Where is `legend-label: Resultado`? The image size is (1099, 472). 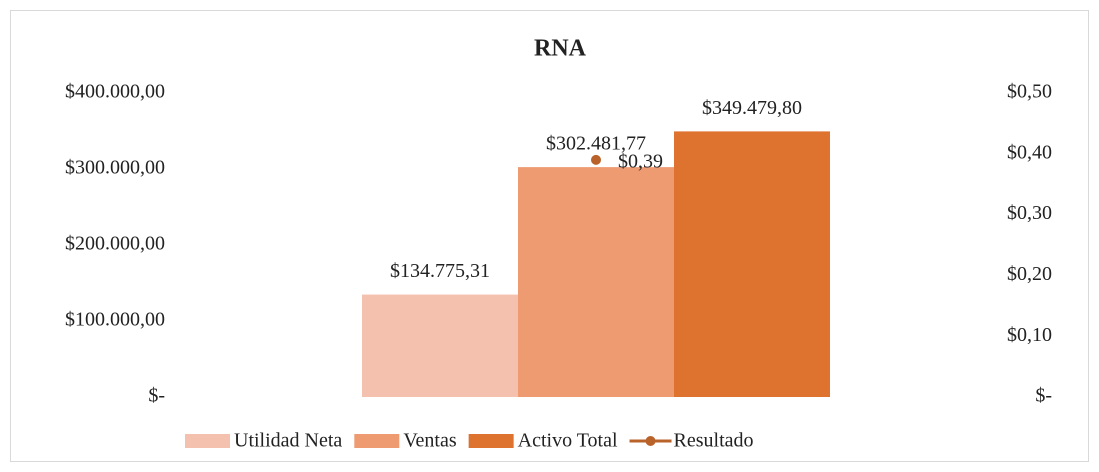
legend-label: Resultado is located at coordinates (714, 441).